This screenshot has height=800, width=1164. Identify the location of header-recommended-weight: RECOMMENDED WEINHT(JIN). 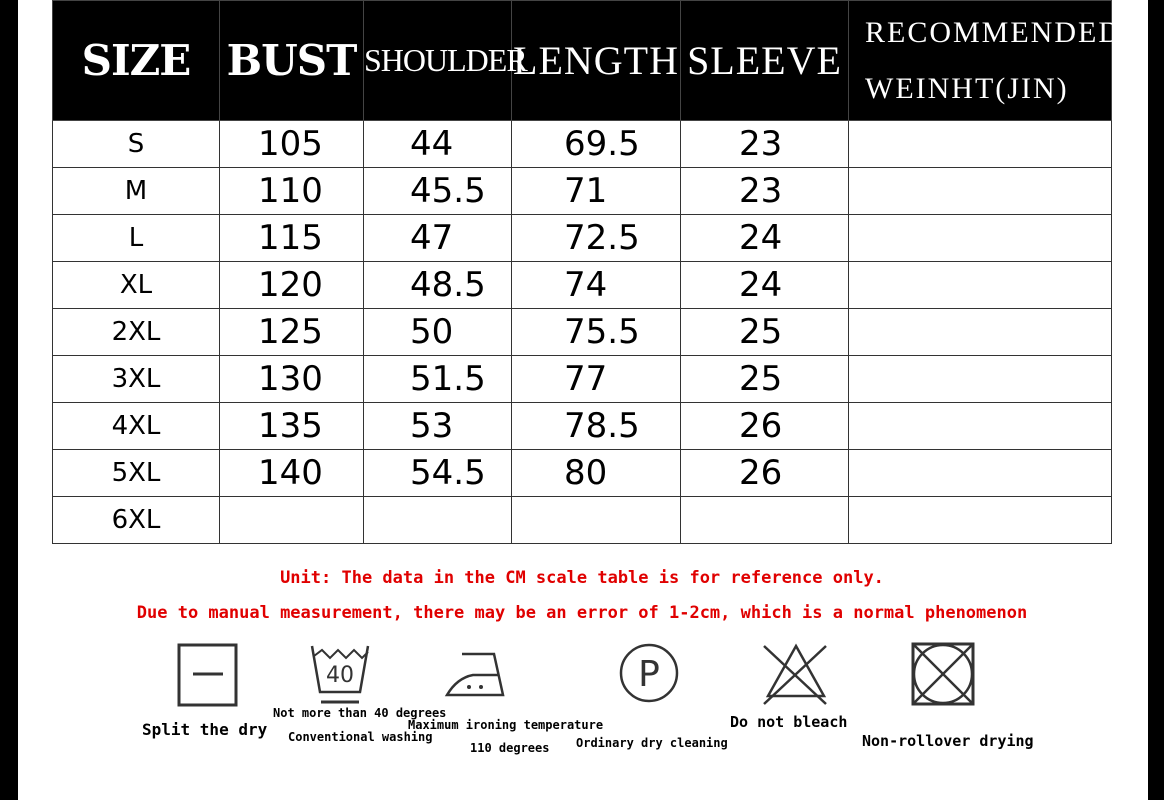
(984, 60).